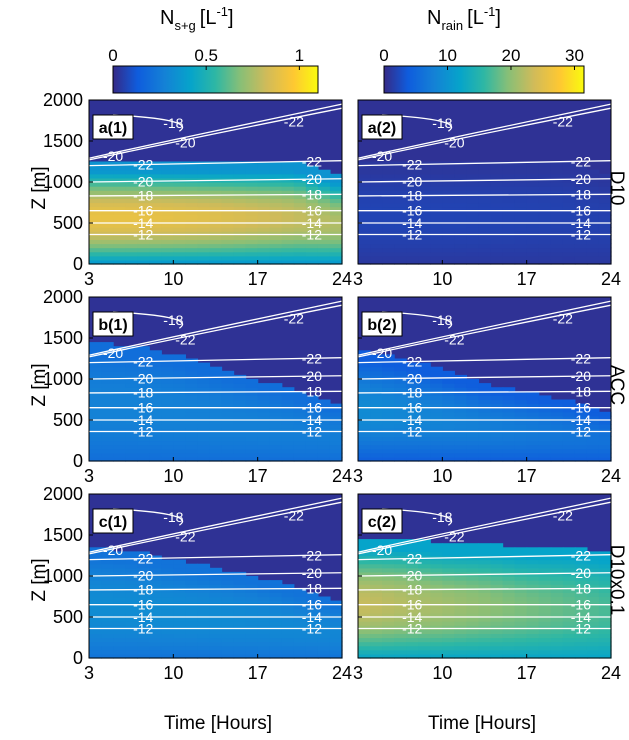 This screenshot has height=740, width=629. Describe the element at coordinates (563, 318) in the screenshot. I see `contour-label: -22` at that location.